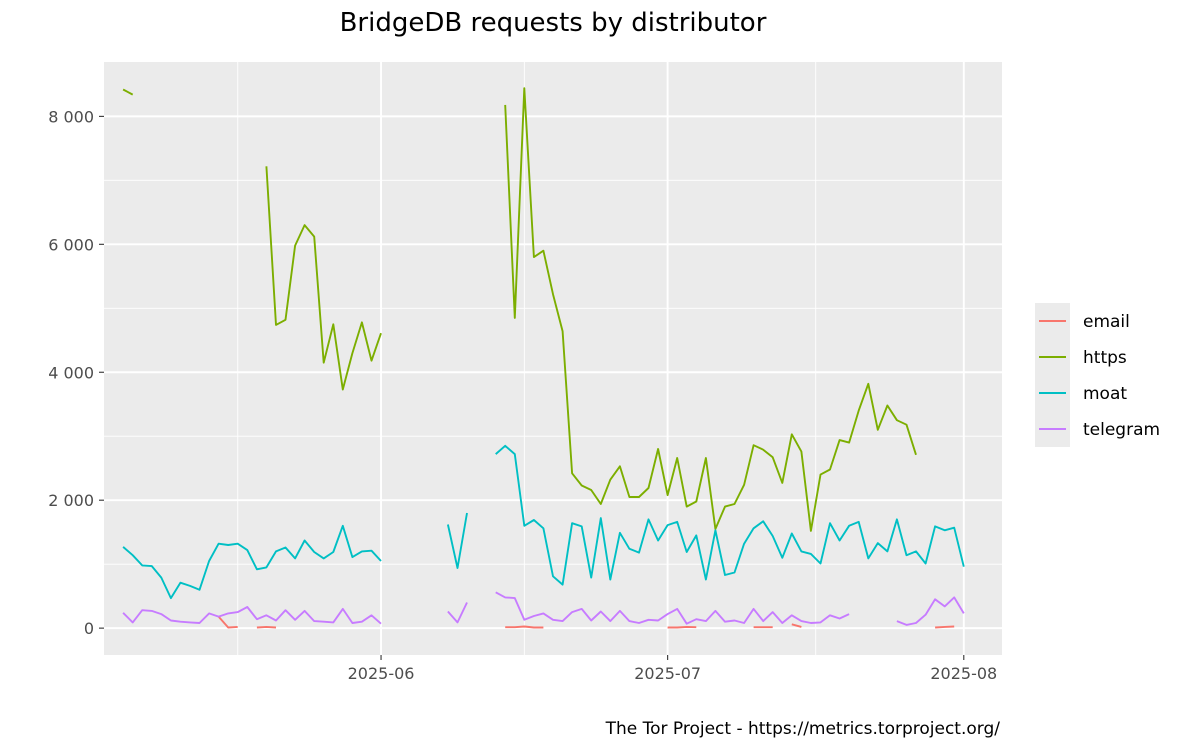 Image resolution: width=1200 pixels, height=750 pixels. Describe the element at coordinates (1106, 322) in the screenshot. I see `legend-label-email: email` at that location.